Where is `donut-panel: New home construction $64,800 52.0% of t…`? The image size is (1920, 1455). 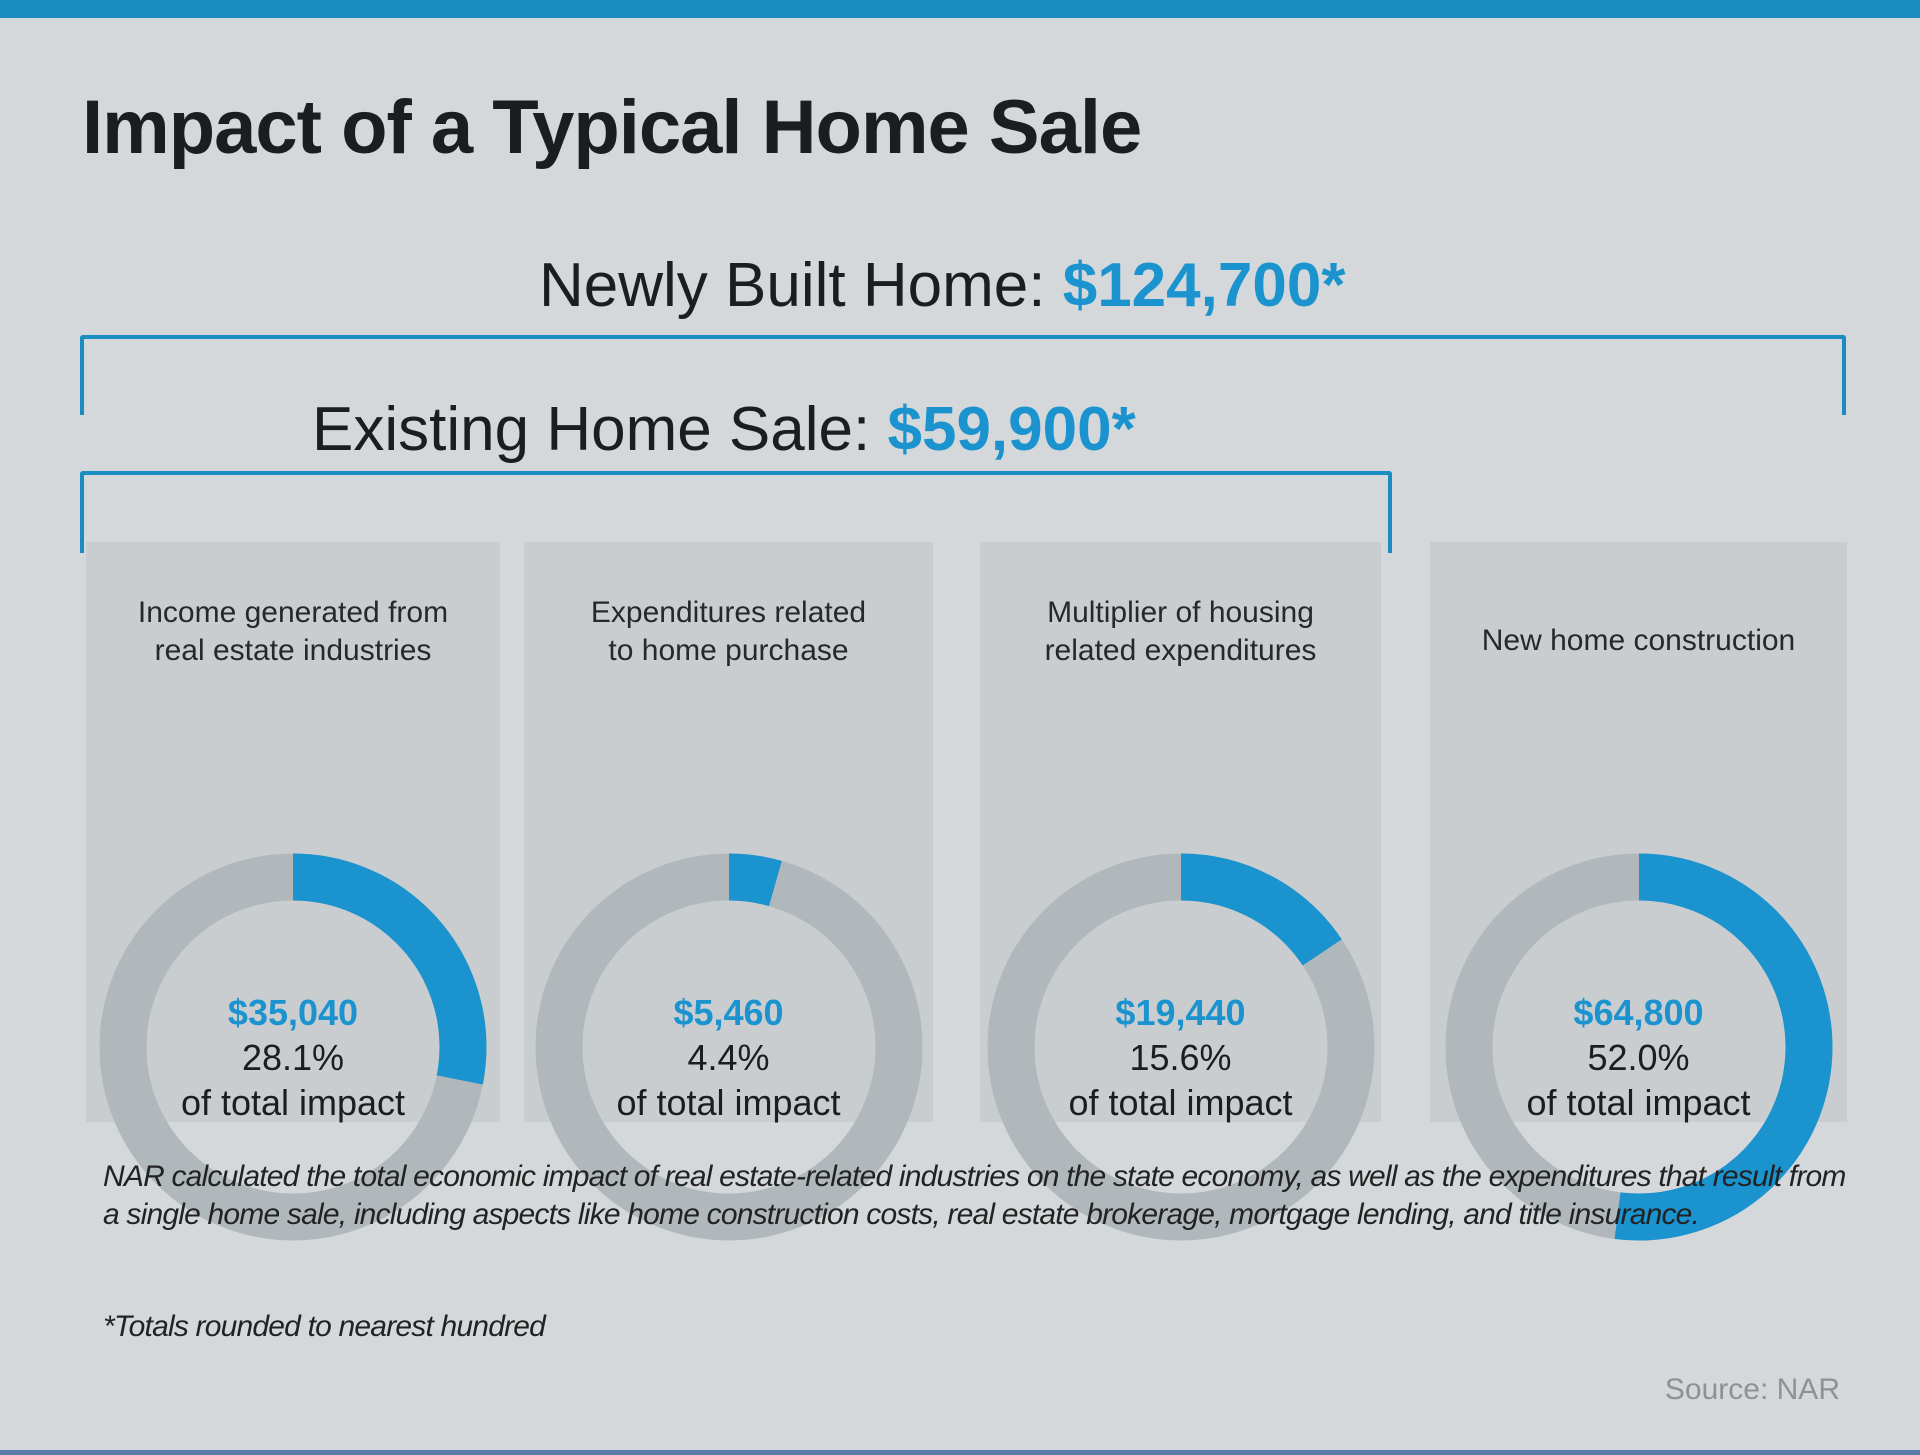
donut-panel: New home construction $64,800 52.0% of t… is located at coordinates (1638, 891).